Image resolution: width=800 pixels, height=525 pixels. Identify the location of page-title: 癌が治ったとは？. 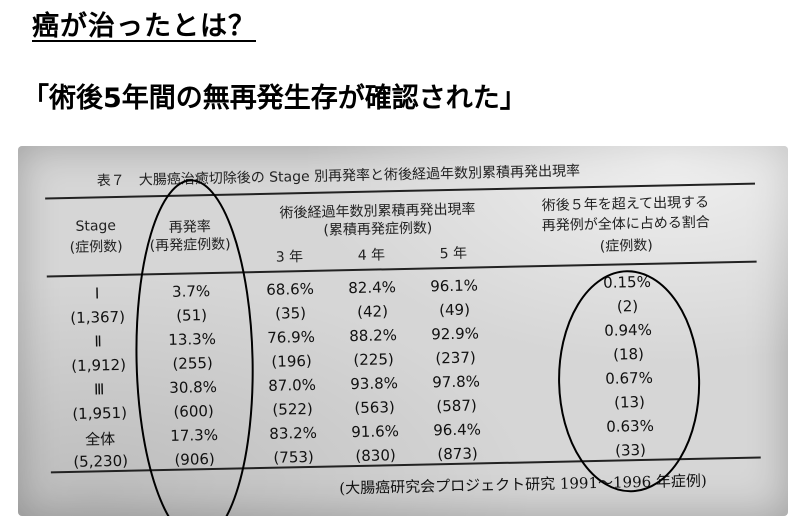
(144, 26).